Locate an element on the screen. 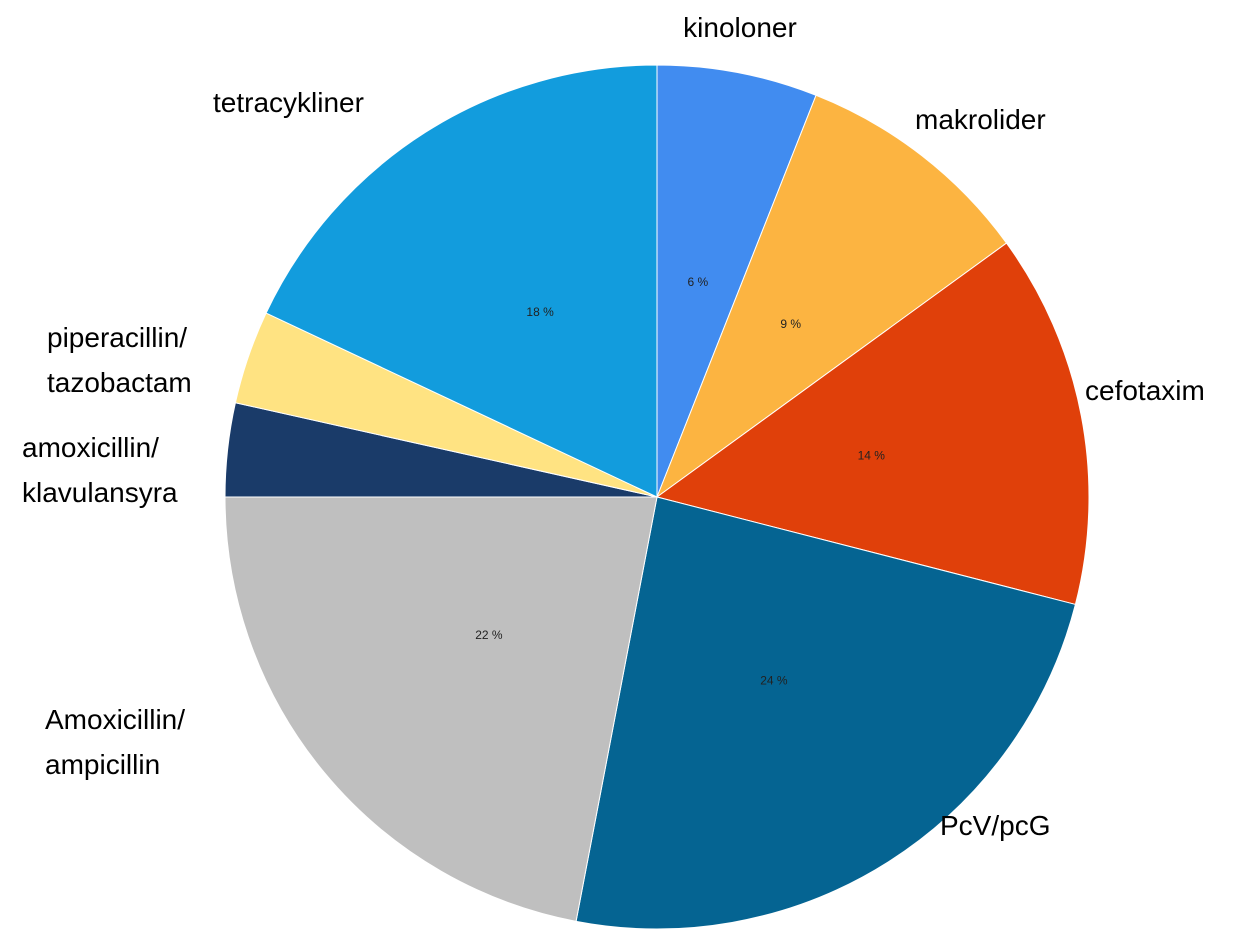 This screenshot has width=1238, height=946. slice-label: Amoxicillin/ampicillin is located at coordinates (115, 742).